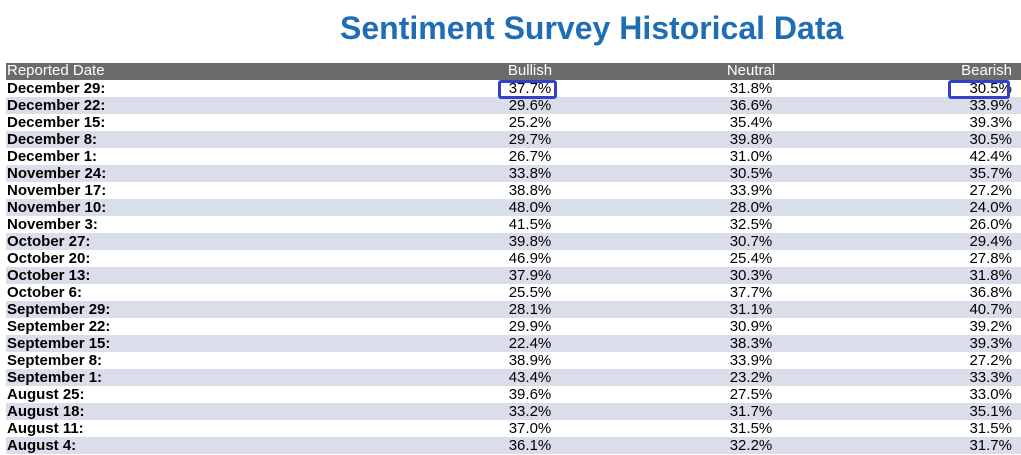 This screenshot has height=455, width=1021. Describe the element at coordinates (986, 70) in the screenshot. I see `header-bearish: Bearish` at that location.